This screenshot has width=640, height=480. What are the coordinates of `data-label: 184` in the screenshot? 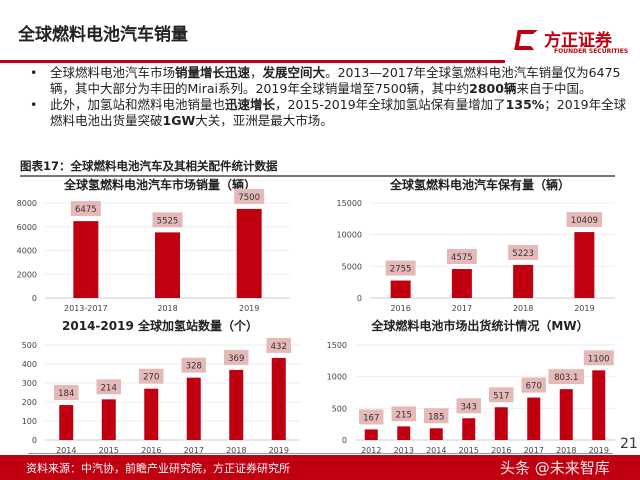 It's located at (66, 394).